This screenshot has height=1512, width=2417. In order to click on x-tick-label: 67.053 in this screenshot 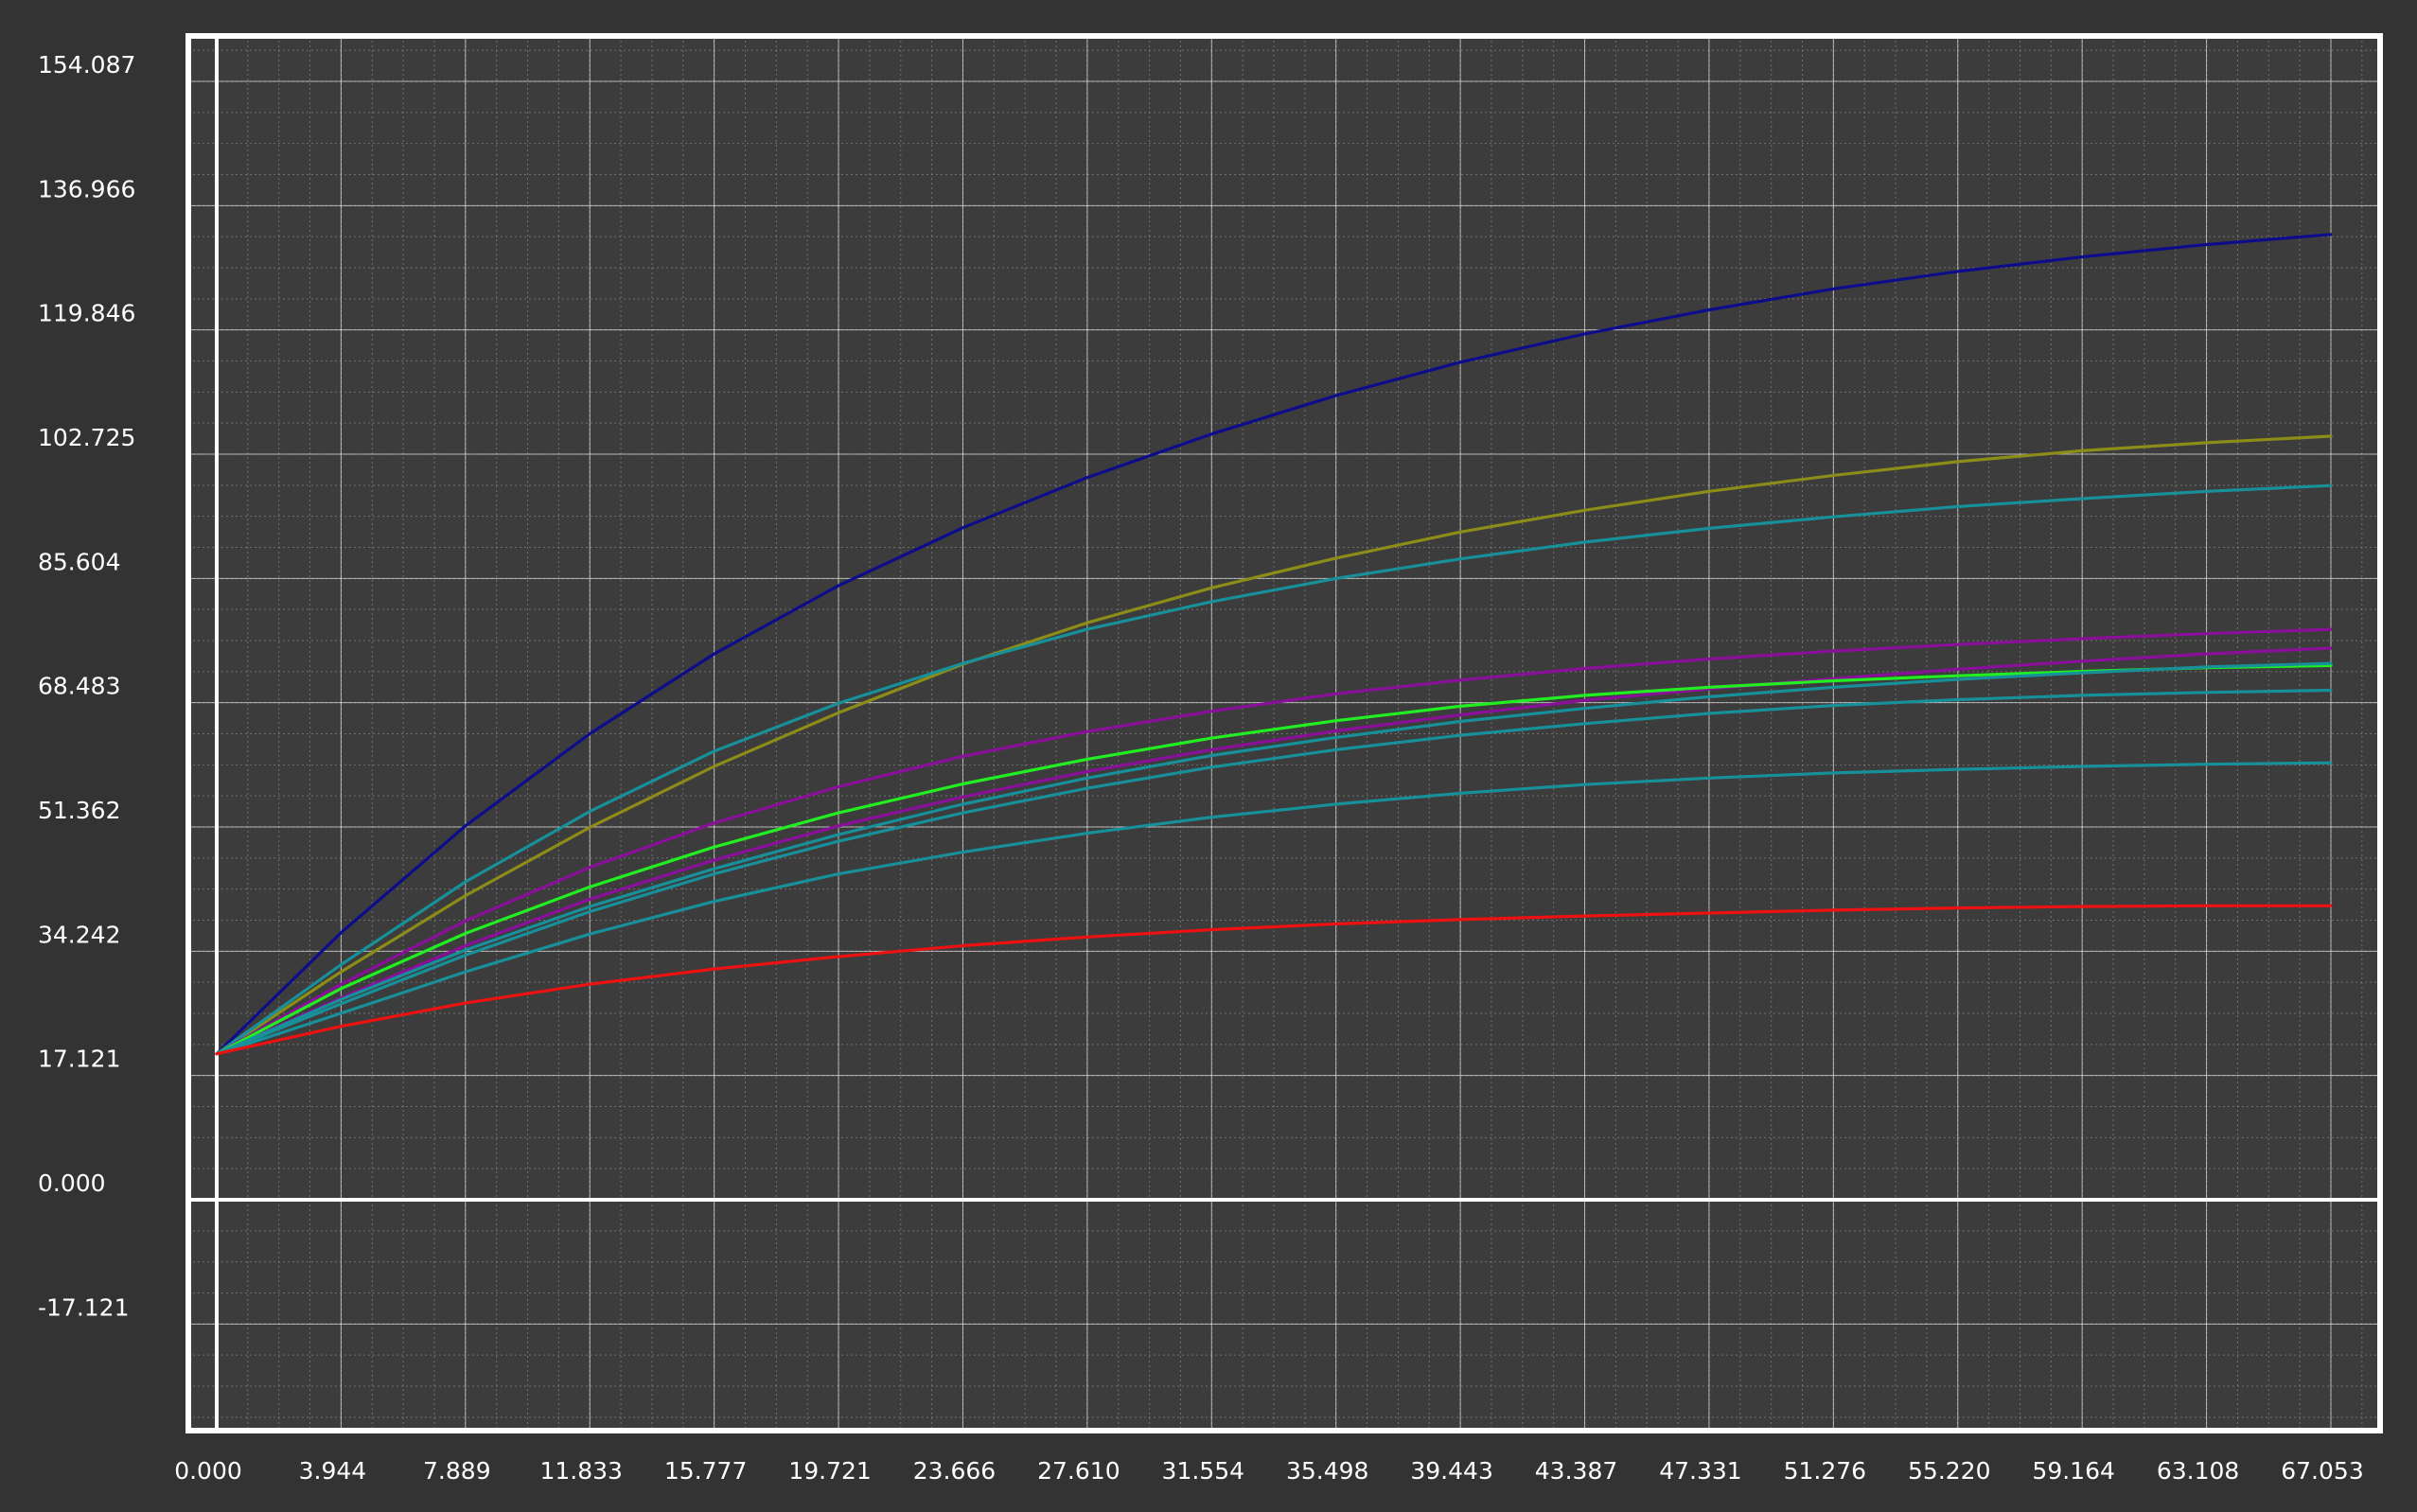, I will do `click(2322, 1471)`.